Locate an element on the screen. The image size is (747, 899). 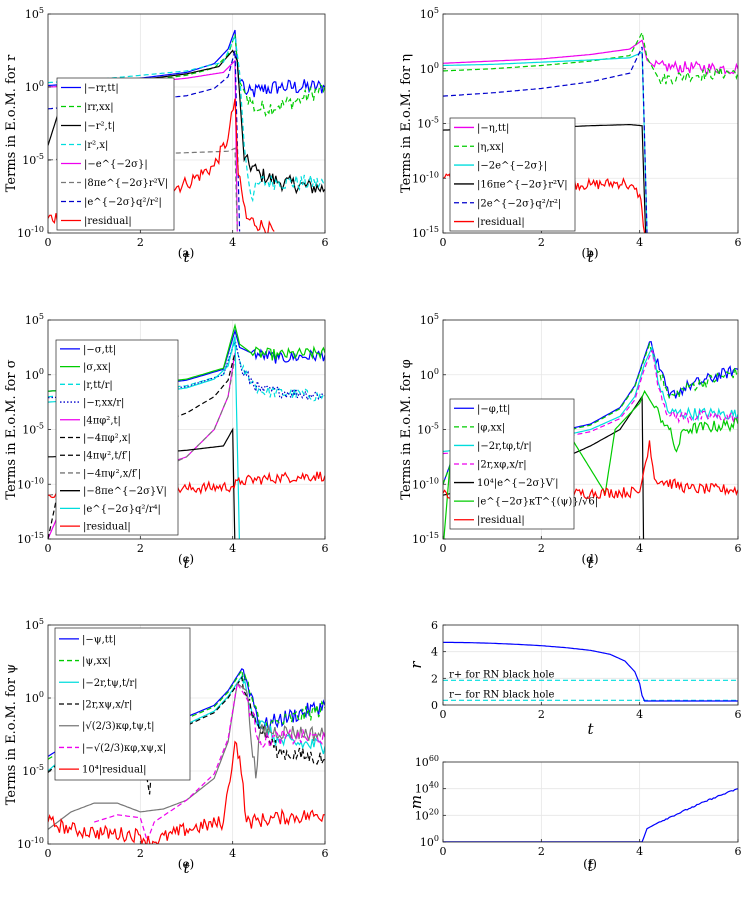
tick-exp: 60 is located at coordinates (434, 758).